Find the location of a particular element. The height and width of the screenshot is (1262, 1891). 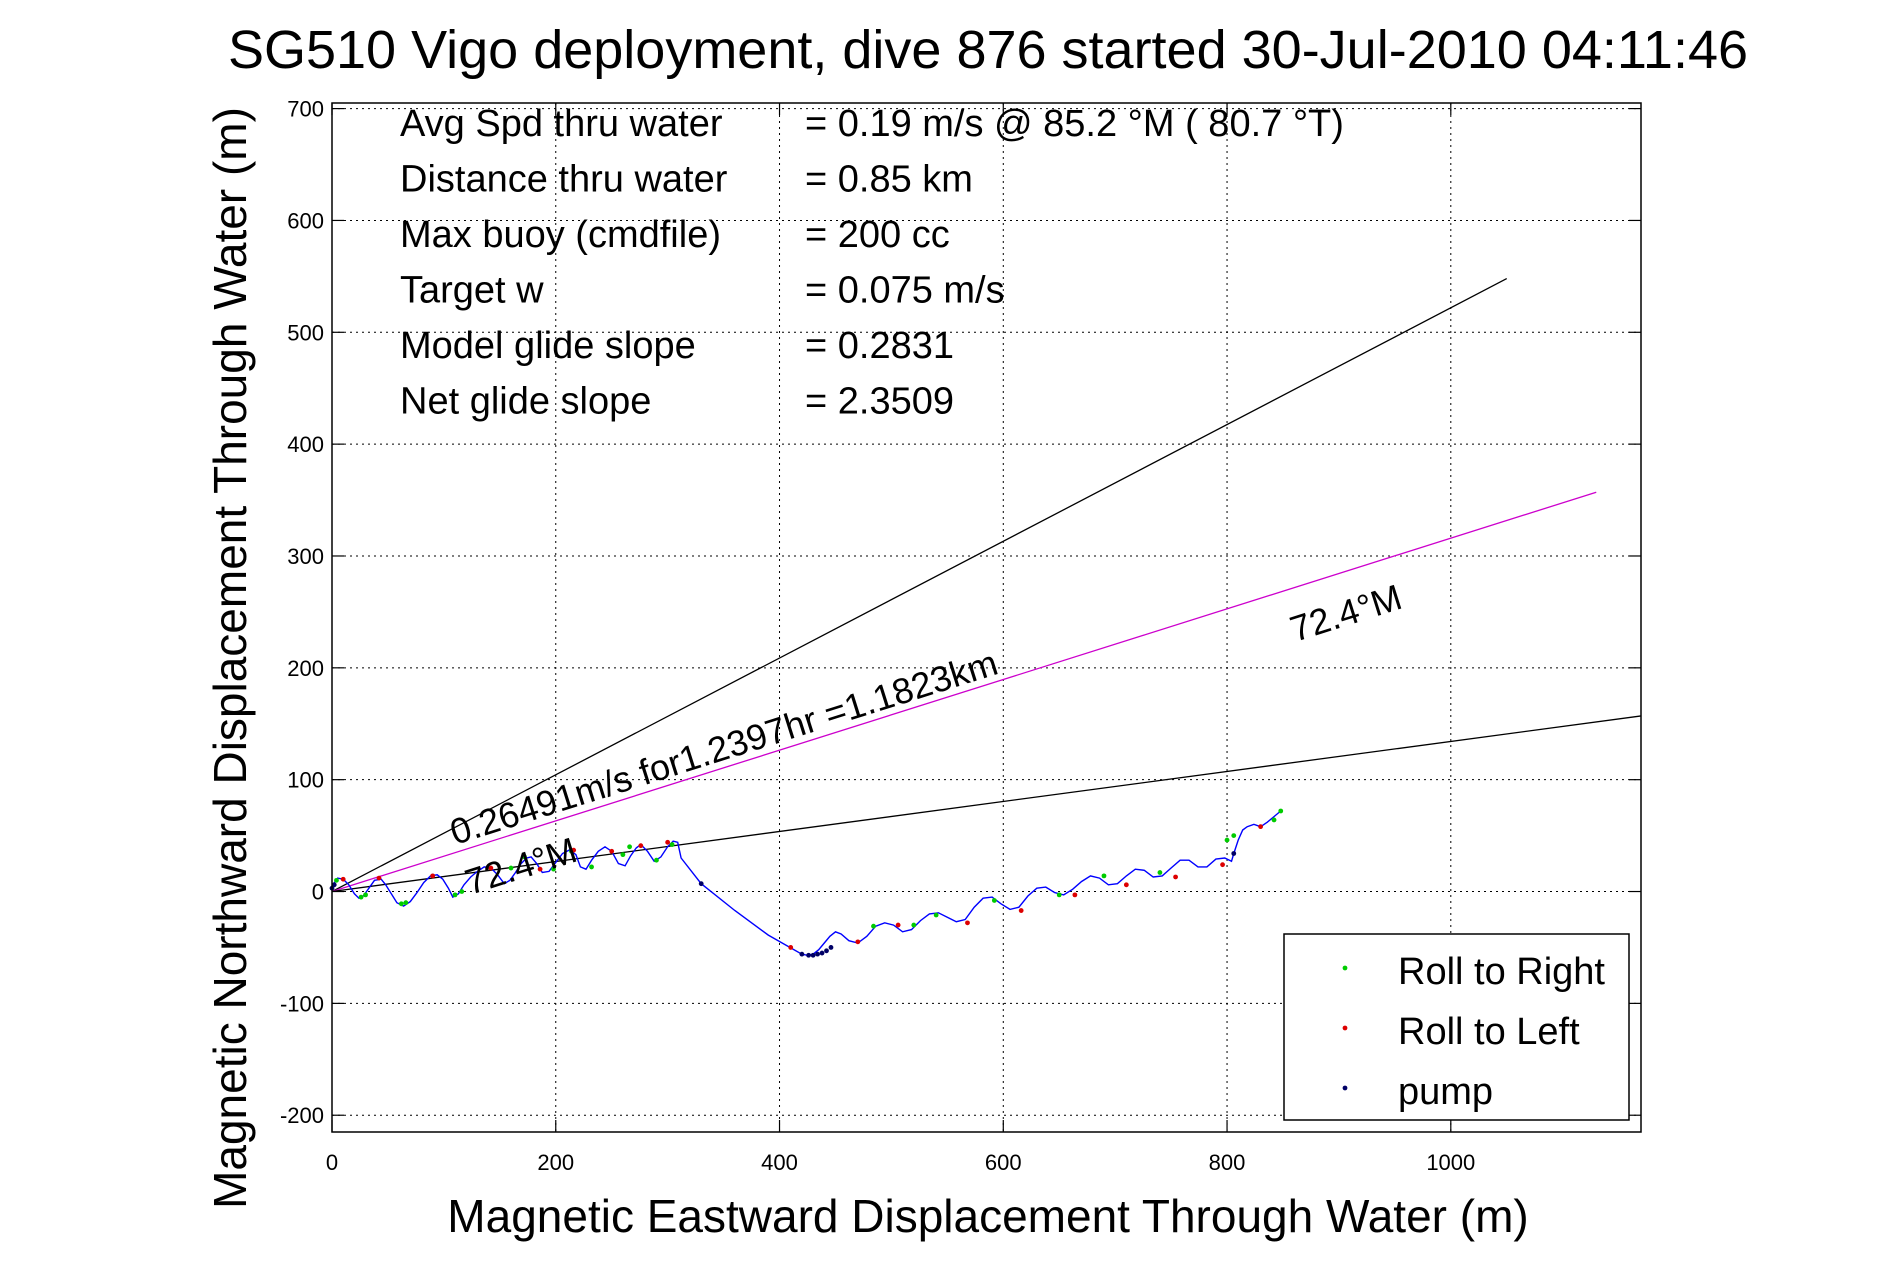

y-tick-label: 100 is located at coordinates (305, 780).